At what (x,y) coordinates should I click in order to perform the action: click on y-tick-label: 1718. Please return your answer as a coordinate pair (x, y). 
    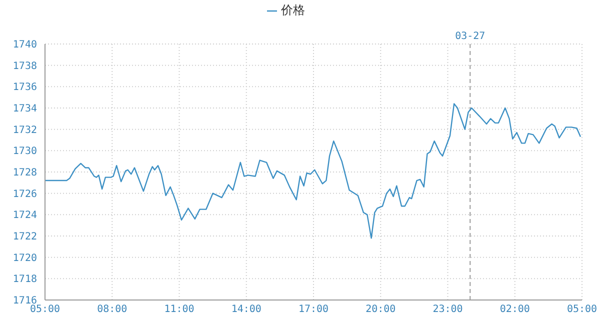
    Looking at the image, I should click on (24, 280).